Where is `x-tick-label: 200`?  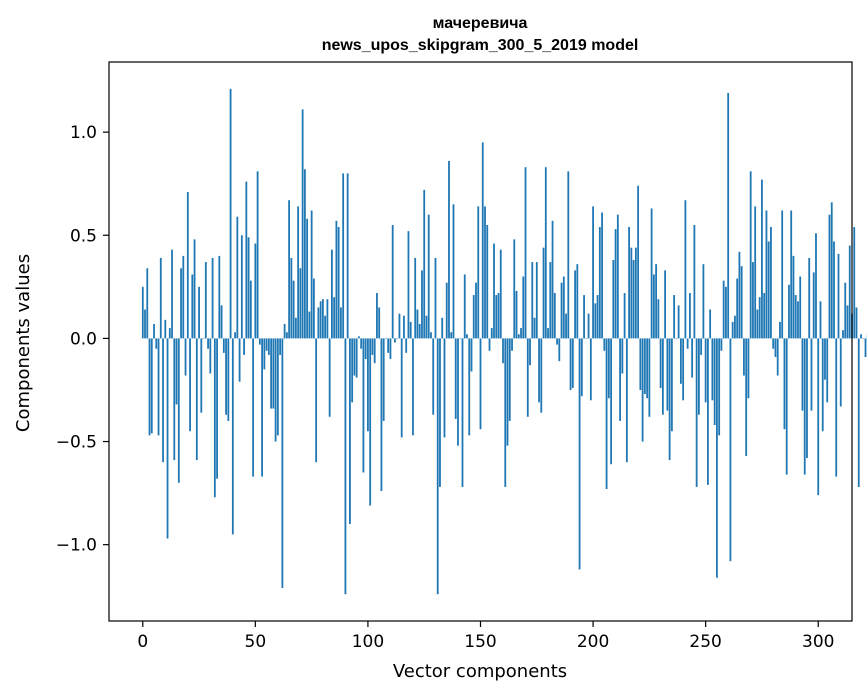 x-tick-label: 200 is located at coordinates (593, 642).